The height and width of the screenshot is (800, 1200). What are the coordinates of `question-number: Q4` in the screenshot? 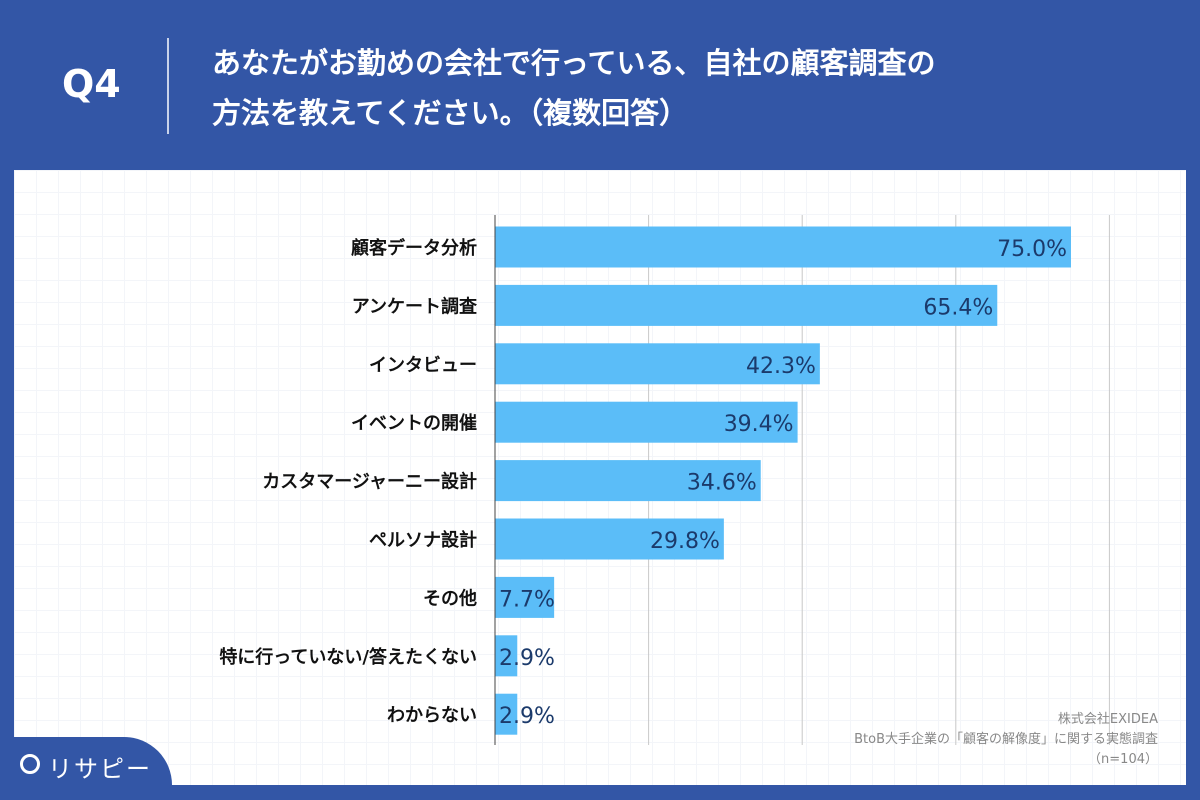 It's located at (91, 84).